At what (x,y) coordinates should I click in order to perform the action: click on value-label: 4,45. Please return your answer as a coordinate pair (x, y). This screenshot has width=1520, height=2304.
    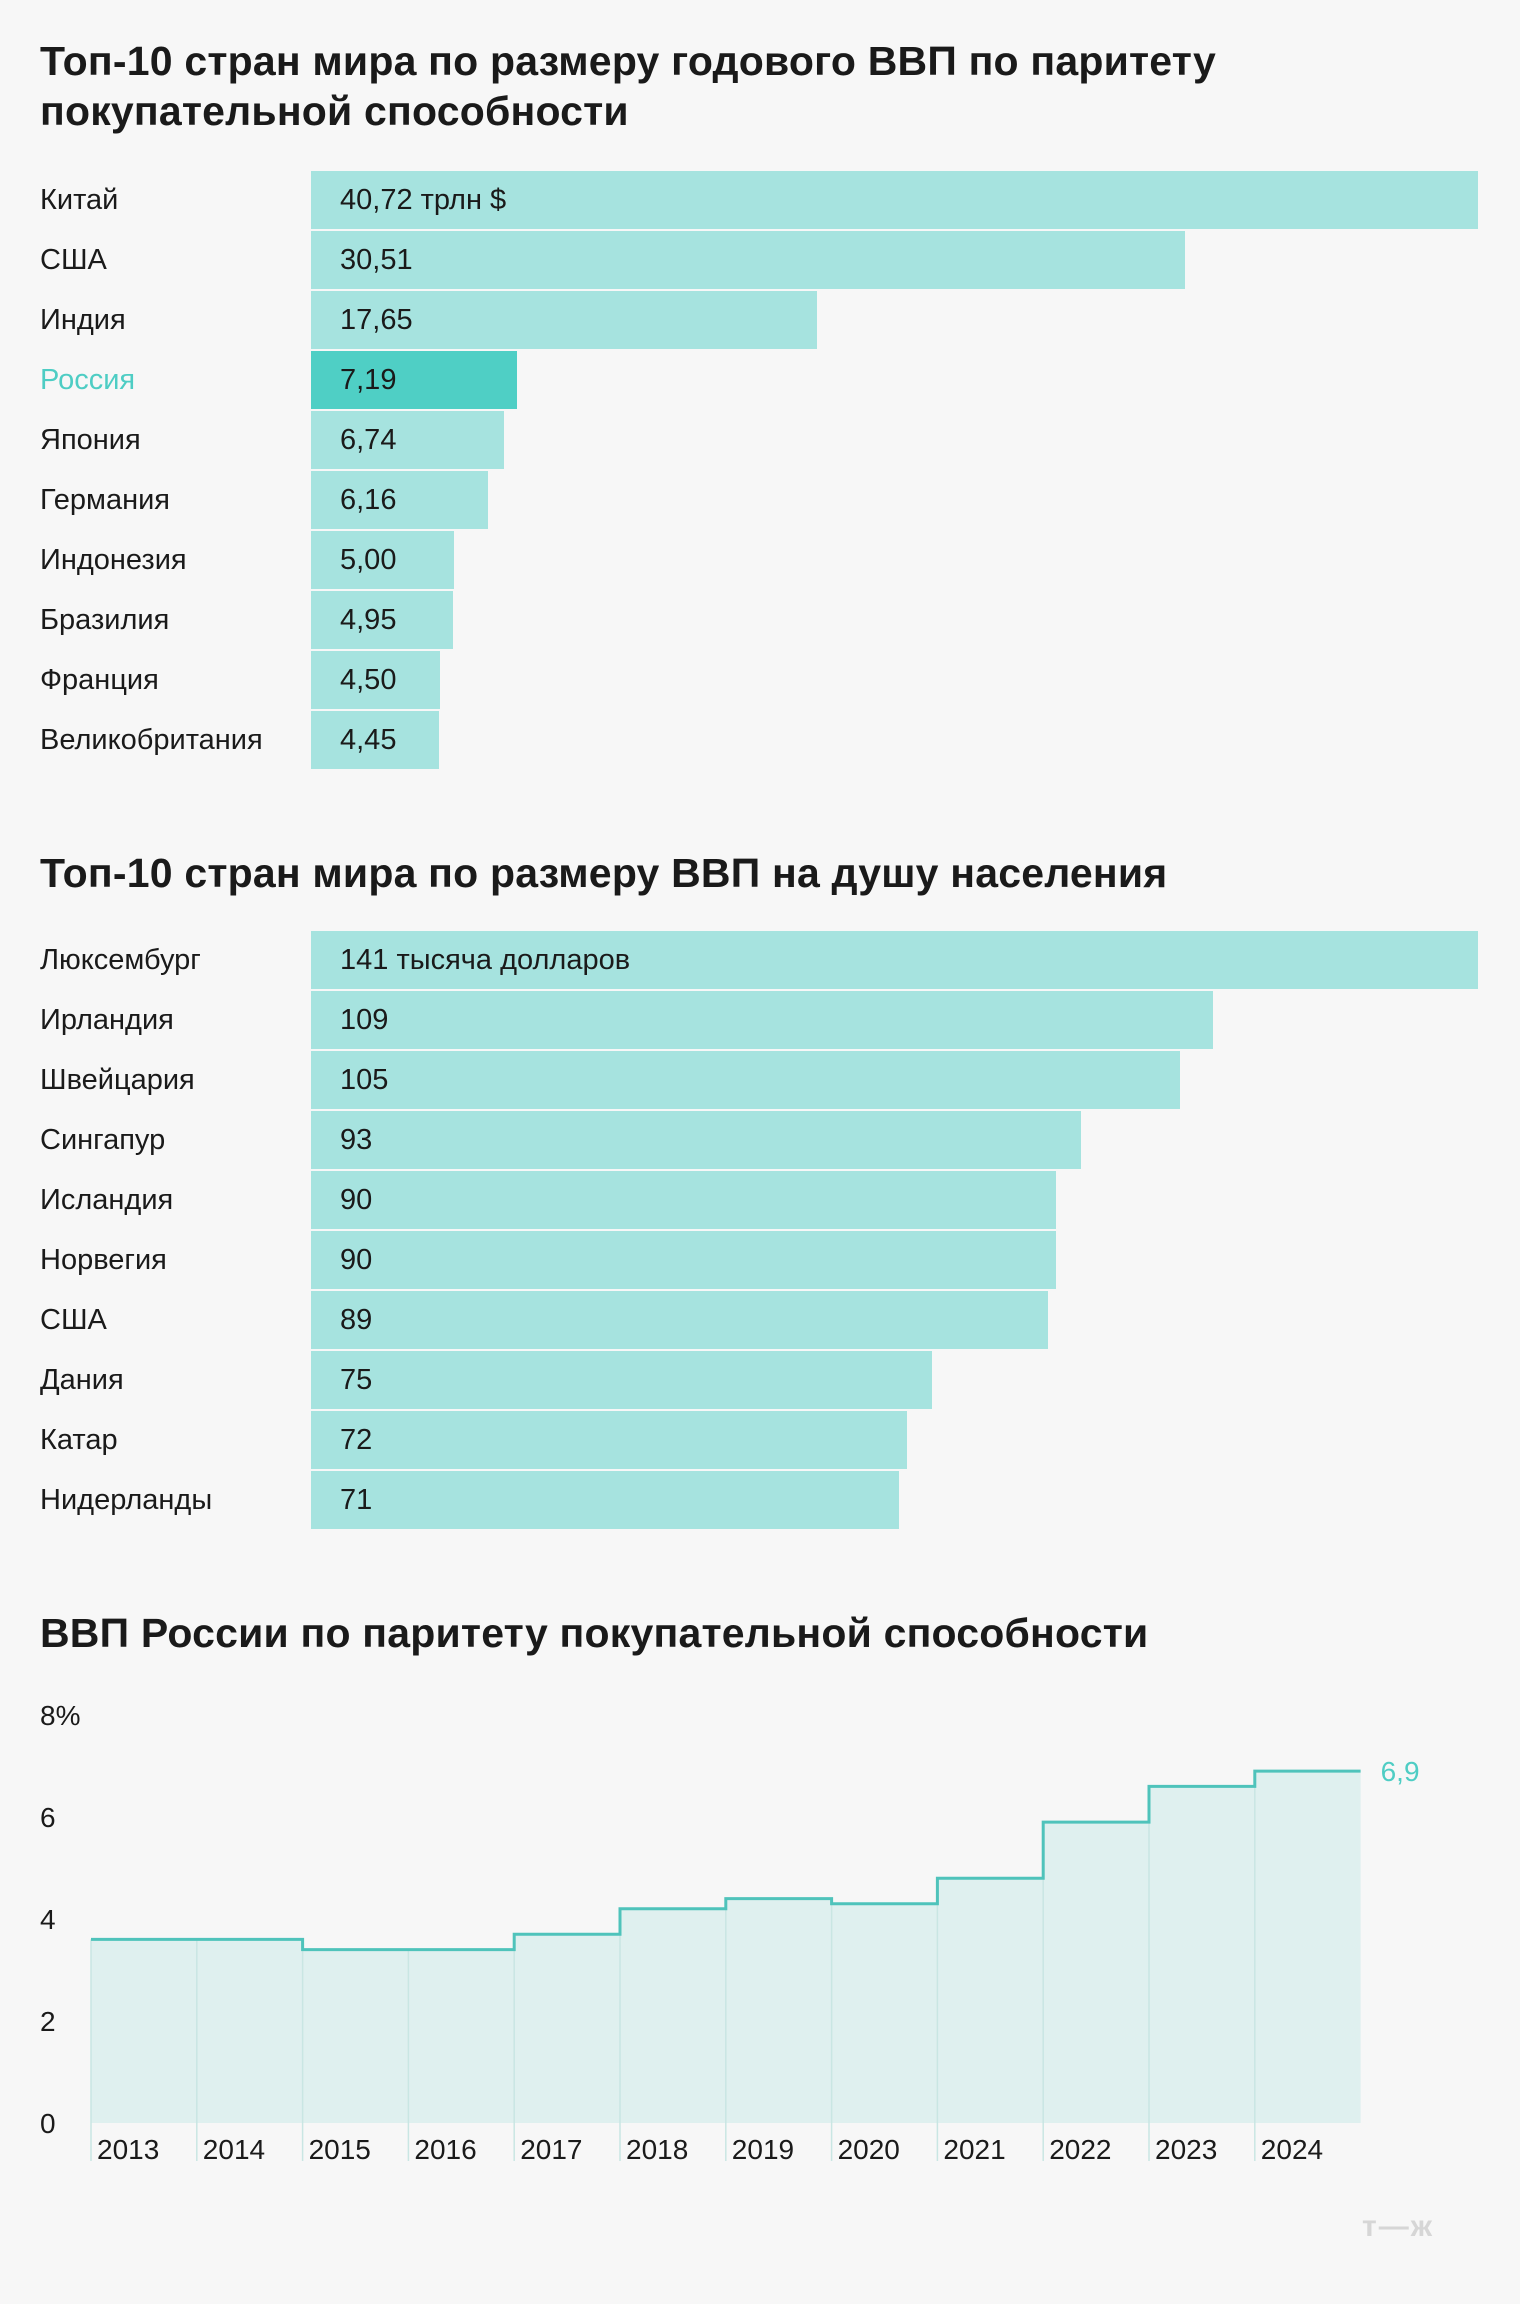
    Looking at the image, I should click on (368, 740).